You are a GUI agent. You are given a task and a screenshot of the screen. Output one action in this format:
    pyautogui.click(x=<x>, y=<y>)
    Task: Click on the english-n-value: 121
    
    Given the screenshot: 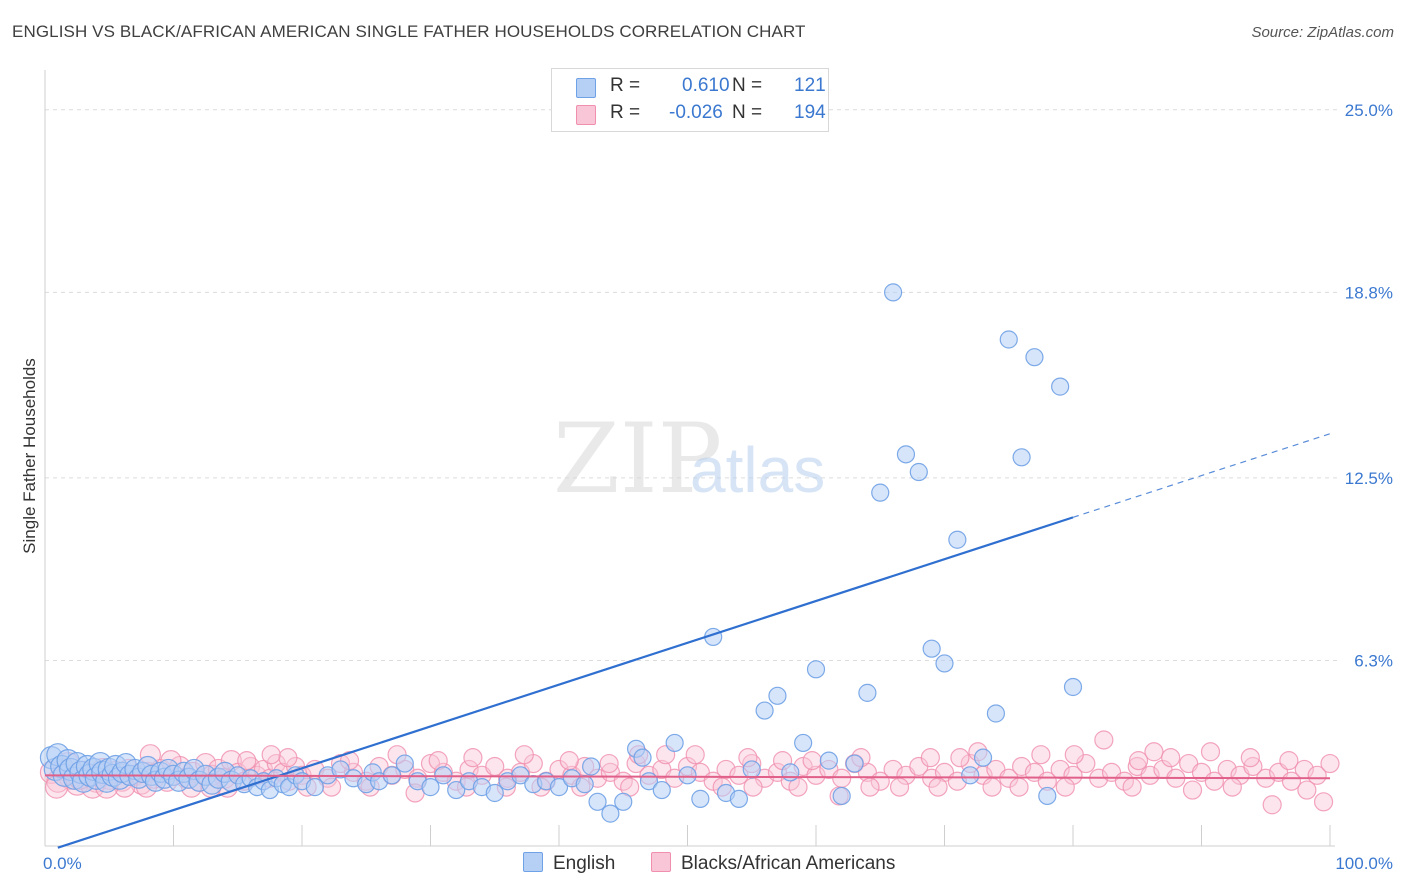 What is the action you would take?
    pyautogui.click(x=810, y=85)
    